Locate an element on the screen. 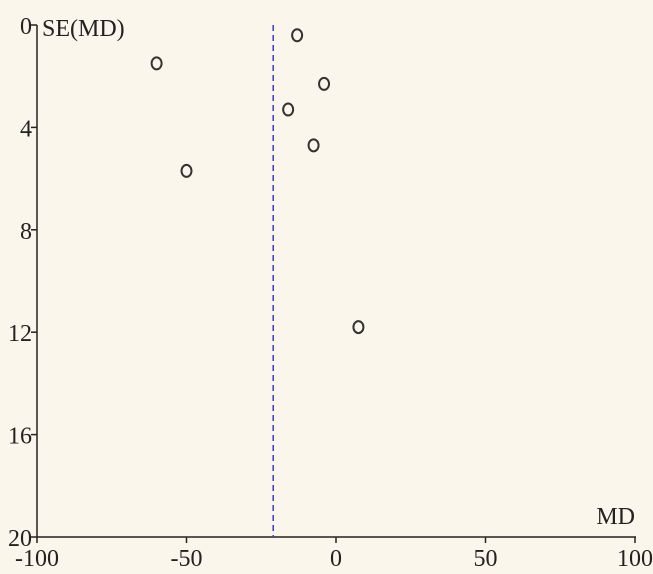  x-tick-label: 50 is located at coordinates (486, 559).